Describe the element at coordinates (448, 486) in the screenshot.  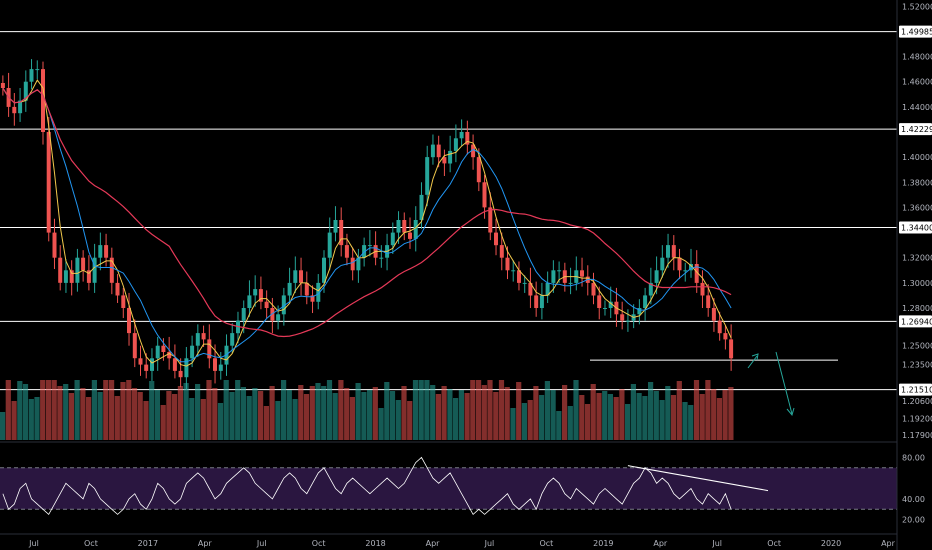
I see `rsi-panel` at that location.